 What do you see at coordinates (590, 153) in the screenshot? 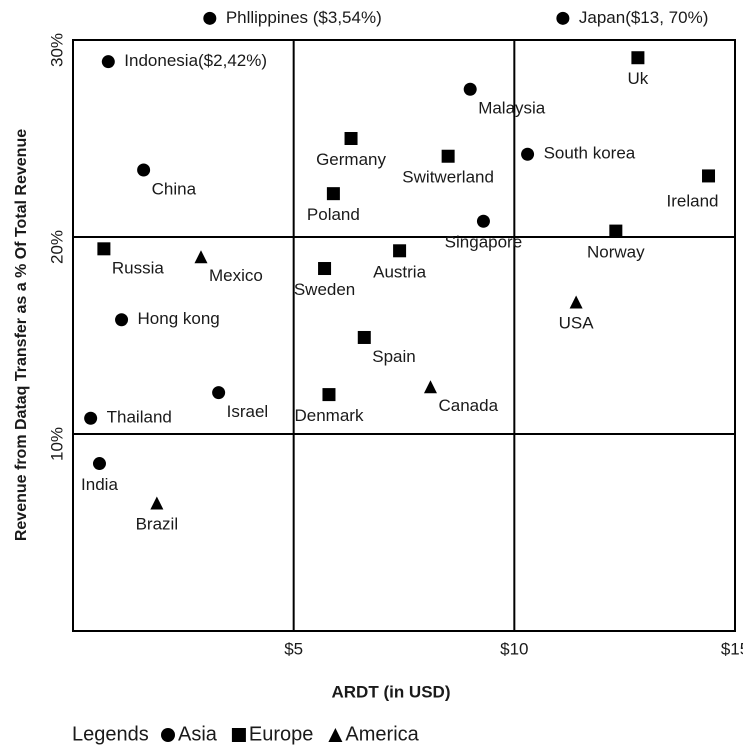
I see `point-label: South korea` at bounding box center [590, 153].